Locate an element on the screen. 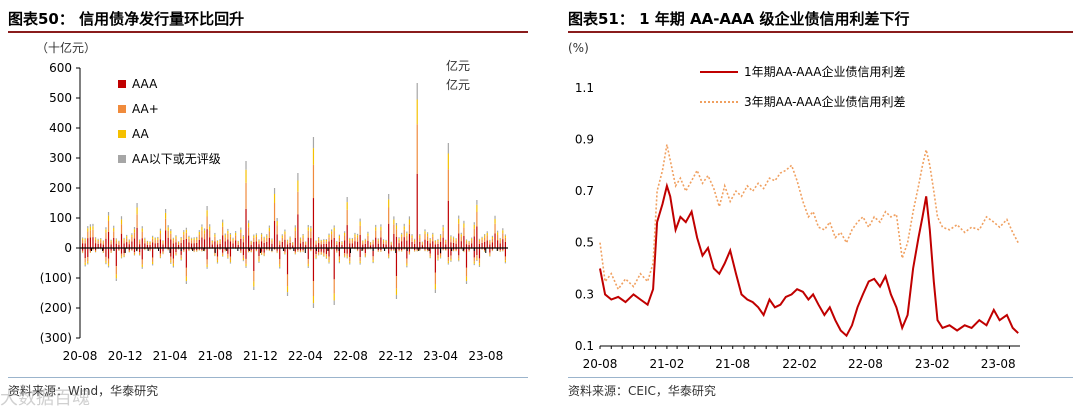 This screenshot has height=420, width=1080. bar-legend-label: AA以下或无评级 is located at coordinates (176, 159).